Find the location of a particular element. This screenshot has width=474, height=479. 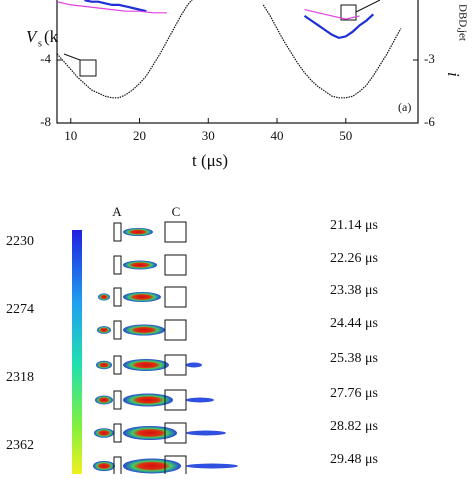

frame-time: 22.26 μs is located at coordinates (354, 258).